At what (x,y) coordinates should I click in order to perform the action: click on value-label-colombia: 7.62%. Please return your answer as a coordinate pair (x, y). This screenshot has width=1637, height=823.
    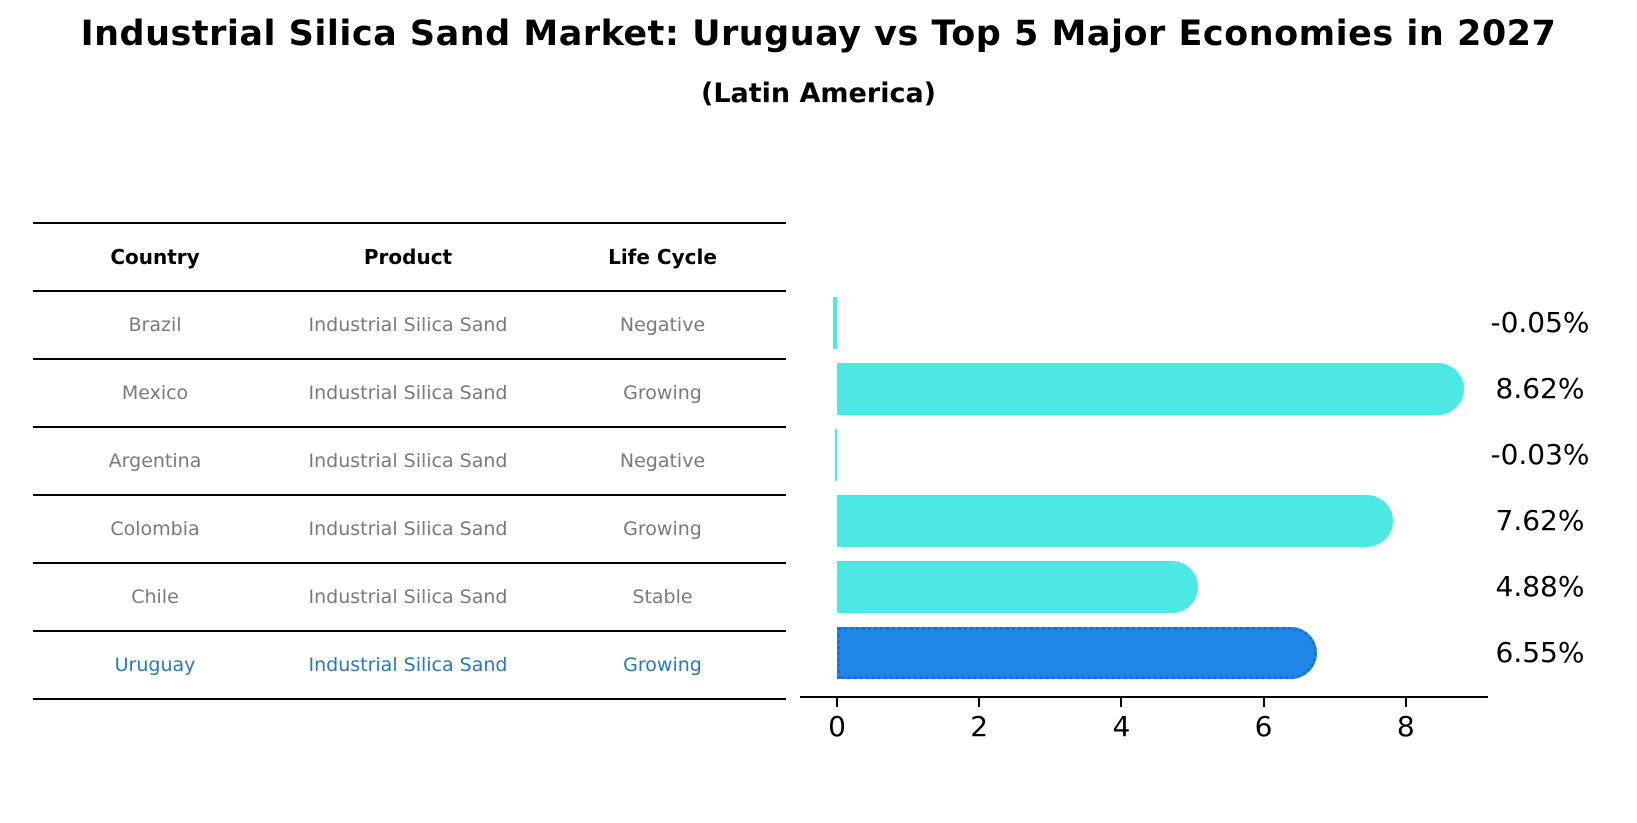
    Looking at the image, I should click on (1540, 520).